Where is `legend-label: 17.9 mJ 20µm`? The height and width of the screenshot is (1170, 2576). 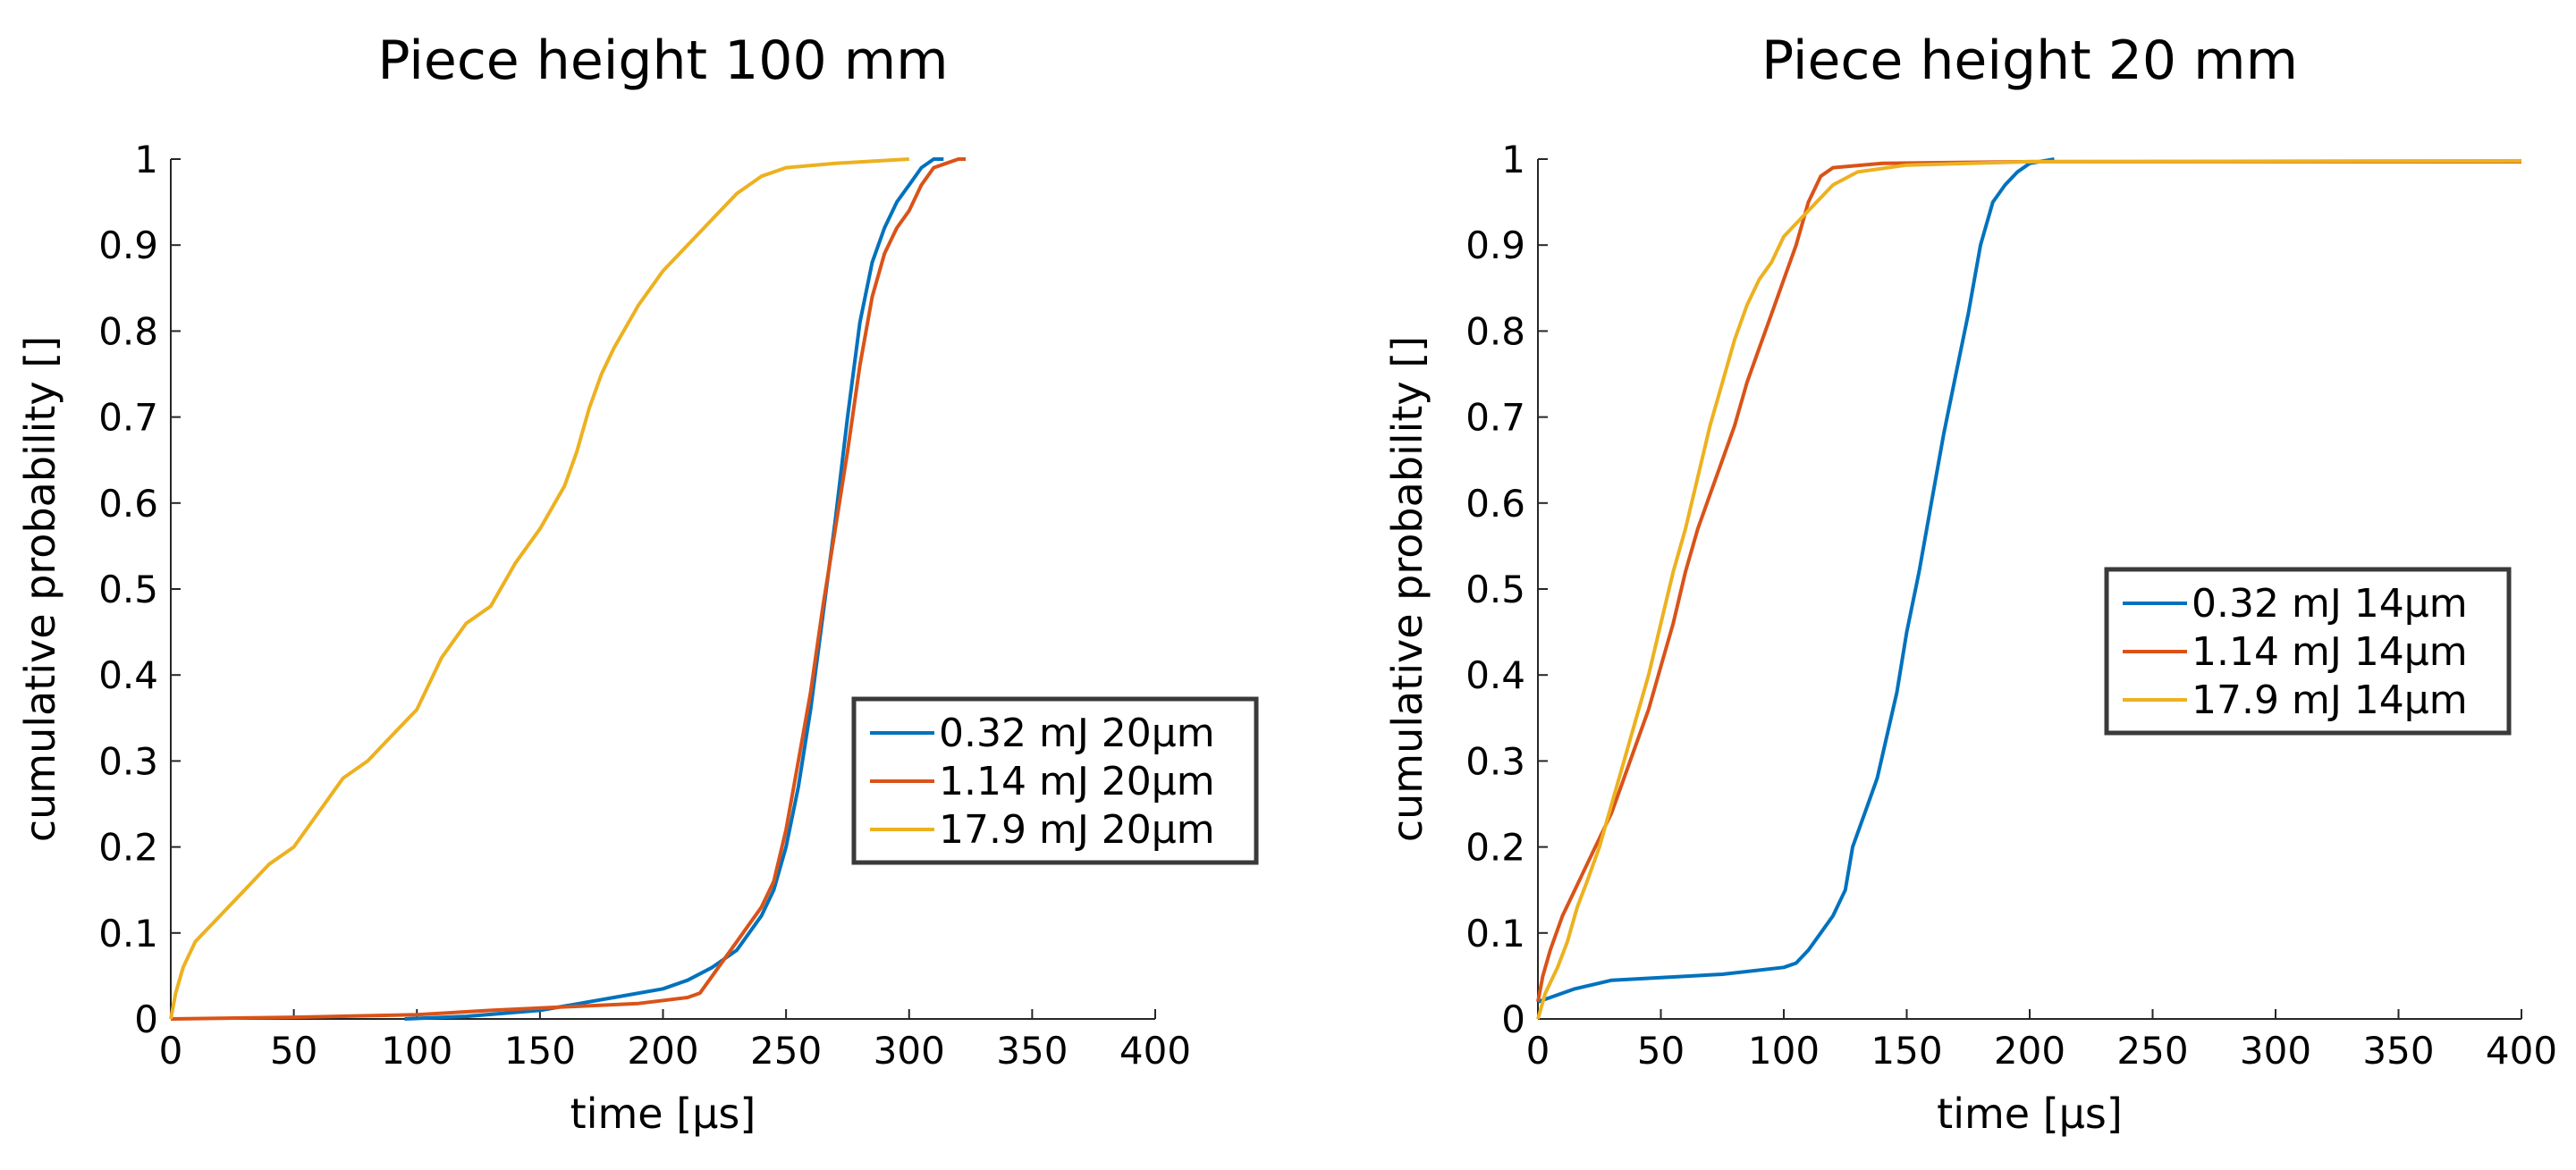
legend-label: 17.9 mJ 20µm is located at coordinates (1077, 830).